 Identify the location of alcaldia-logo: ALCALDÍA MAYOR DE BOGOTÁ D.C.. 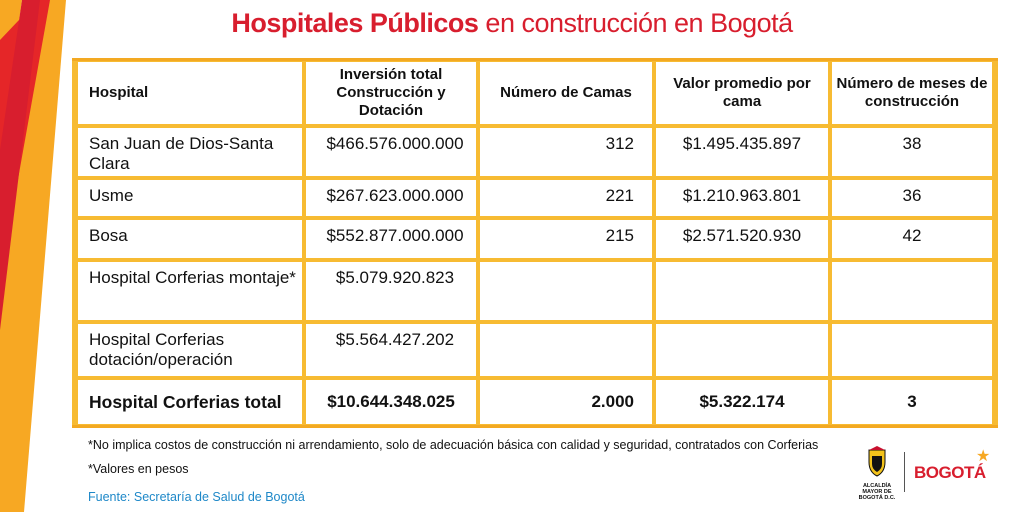
(877, 473).